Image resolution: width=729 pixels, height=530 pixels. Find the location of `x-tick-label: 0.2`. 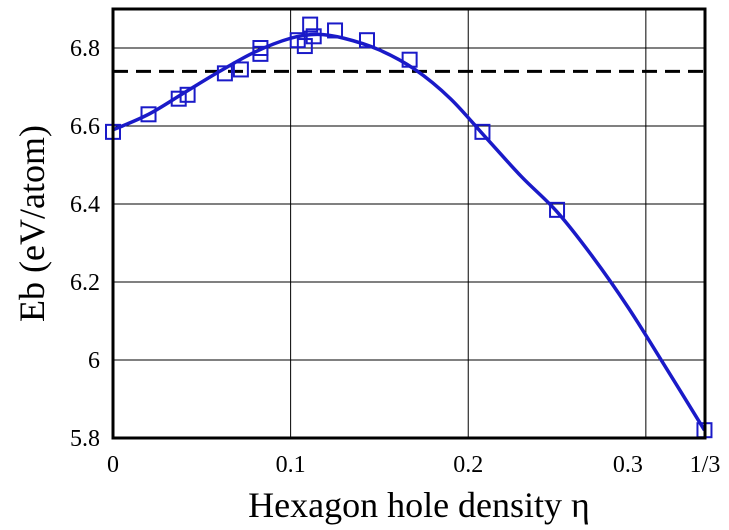

x-tick-label: 0.2 is located at coordinates (468, 465).